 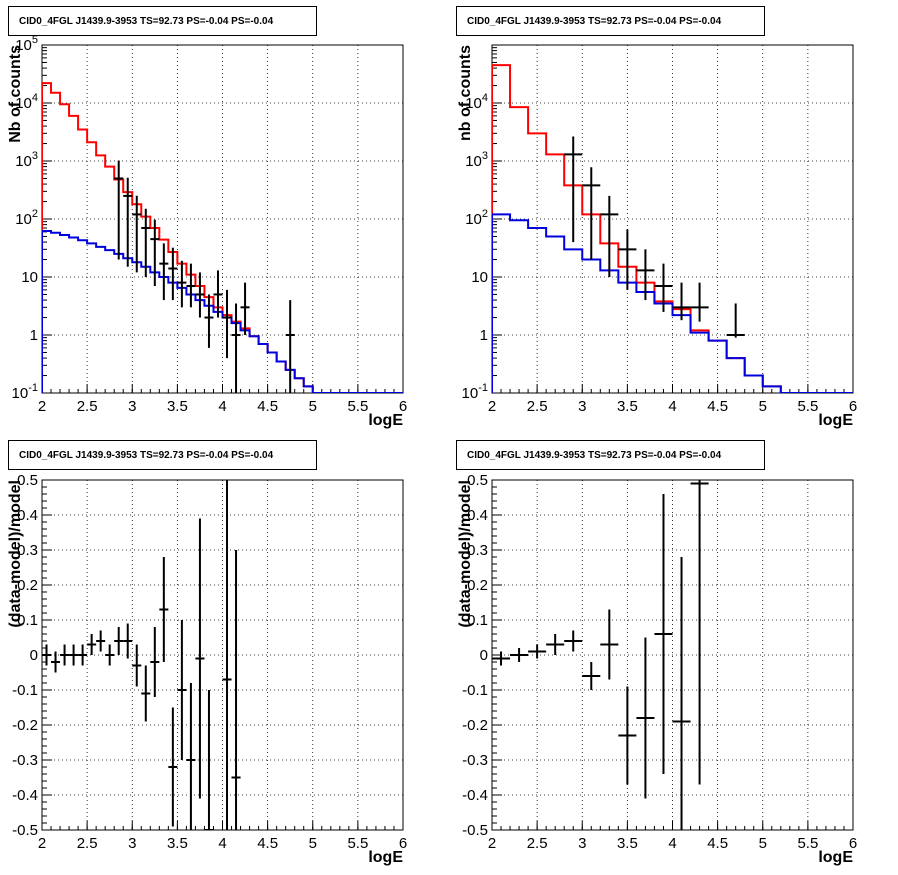 What do you see at coordinates (26, 44) in the screenshot?
I see `y-tick-label: 10⁵` at bounding box center [26, 44].